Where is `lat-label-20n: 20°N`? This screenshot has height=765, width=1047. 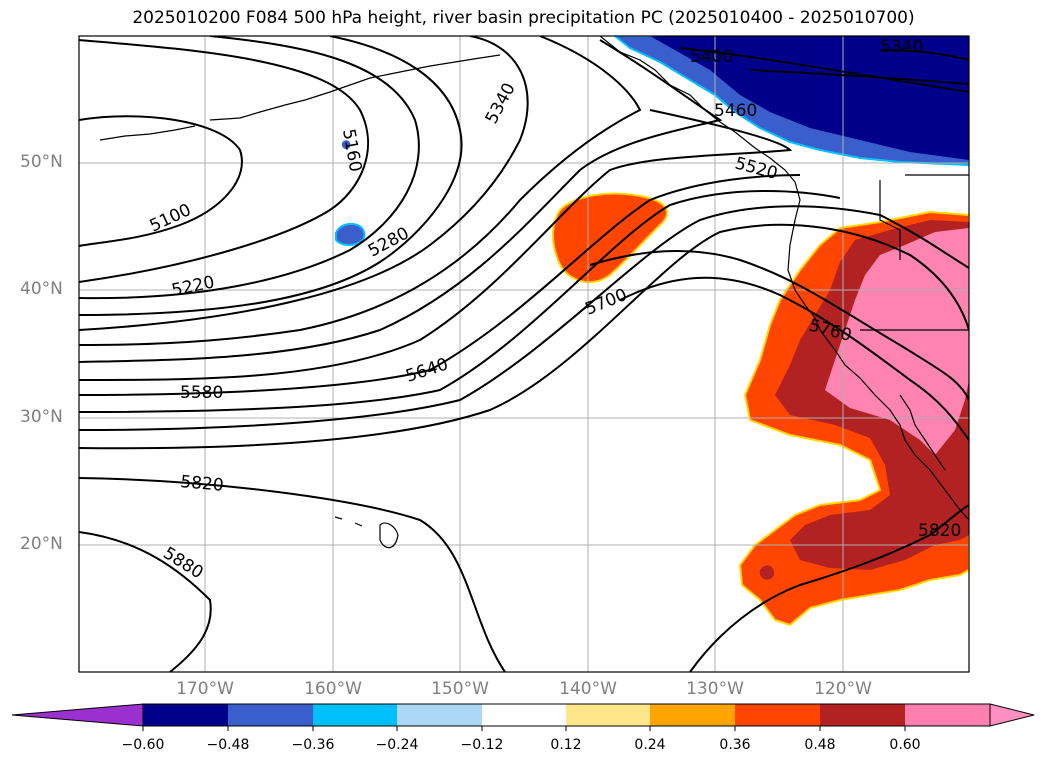
lat-label-20n: 20°N is located at coordinates (41, 544).